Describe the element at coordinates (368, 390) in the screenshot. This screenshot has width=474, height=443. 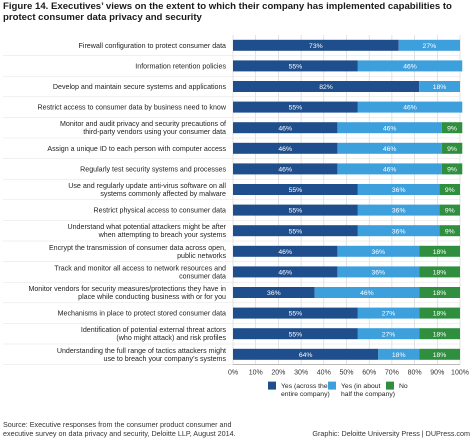
I see `legend-label: Yes (in about half the company)` at that location.